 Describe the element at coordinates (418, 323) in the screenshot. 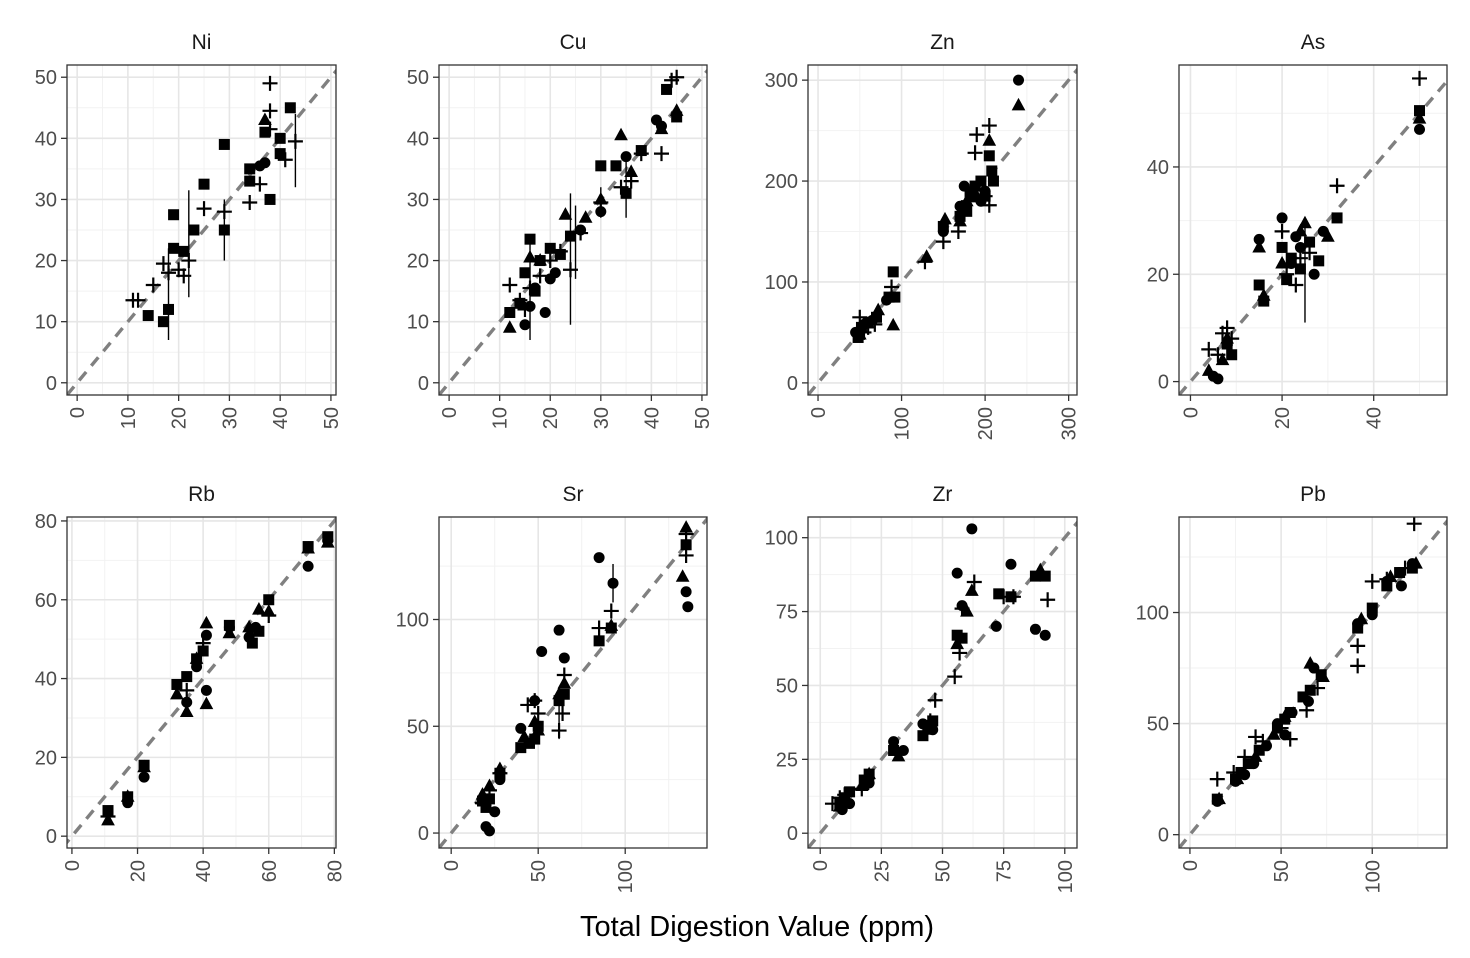

I see `y-tick-label: 10` at that location.